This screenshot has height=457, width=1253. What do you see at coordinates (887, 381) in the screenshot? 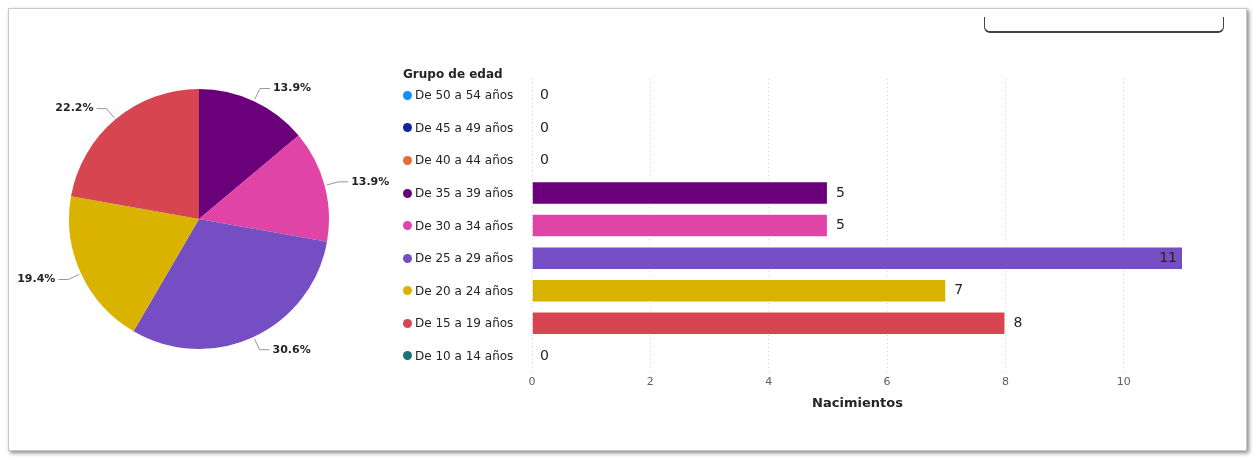
I see `x-tick-label: 6` at bounding box center [887, 381].